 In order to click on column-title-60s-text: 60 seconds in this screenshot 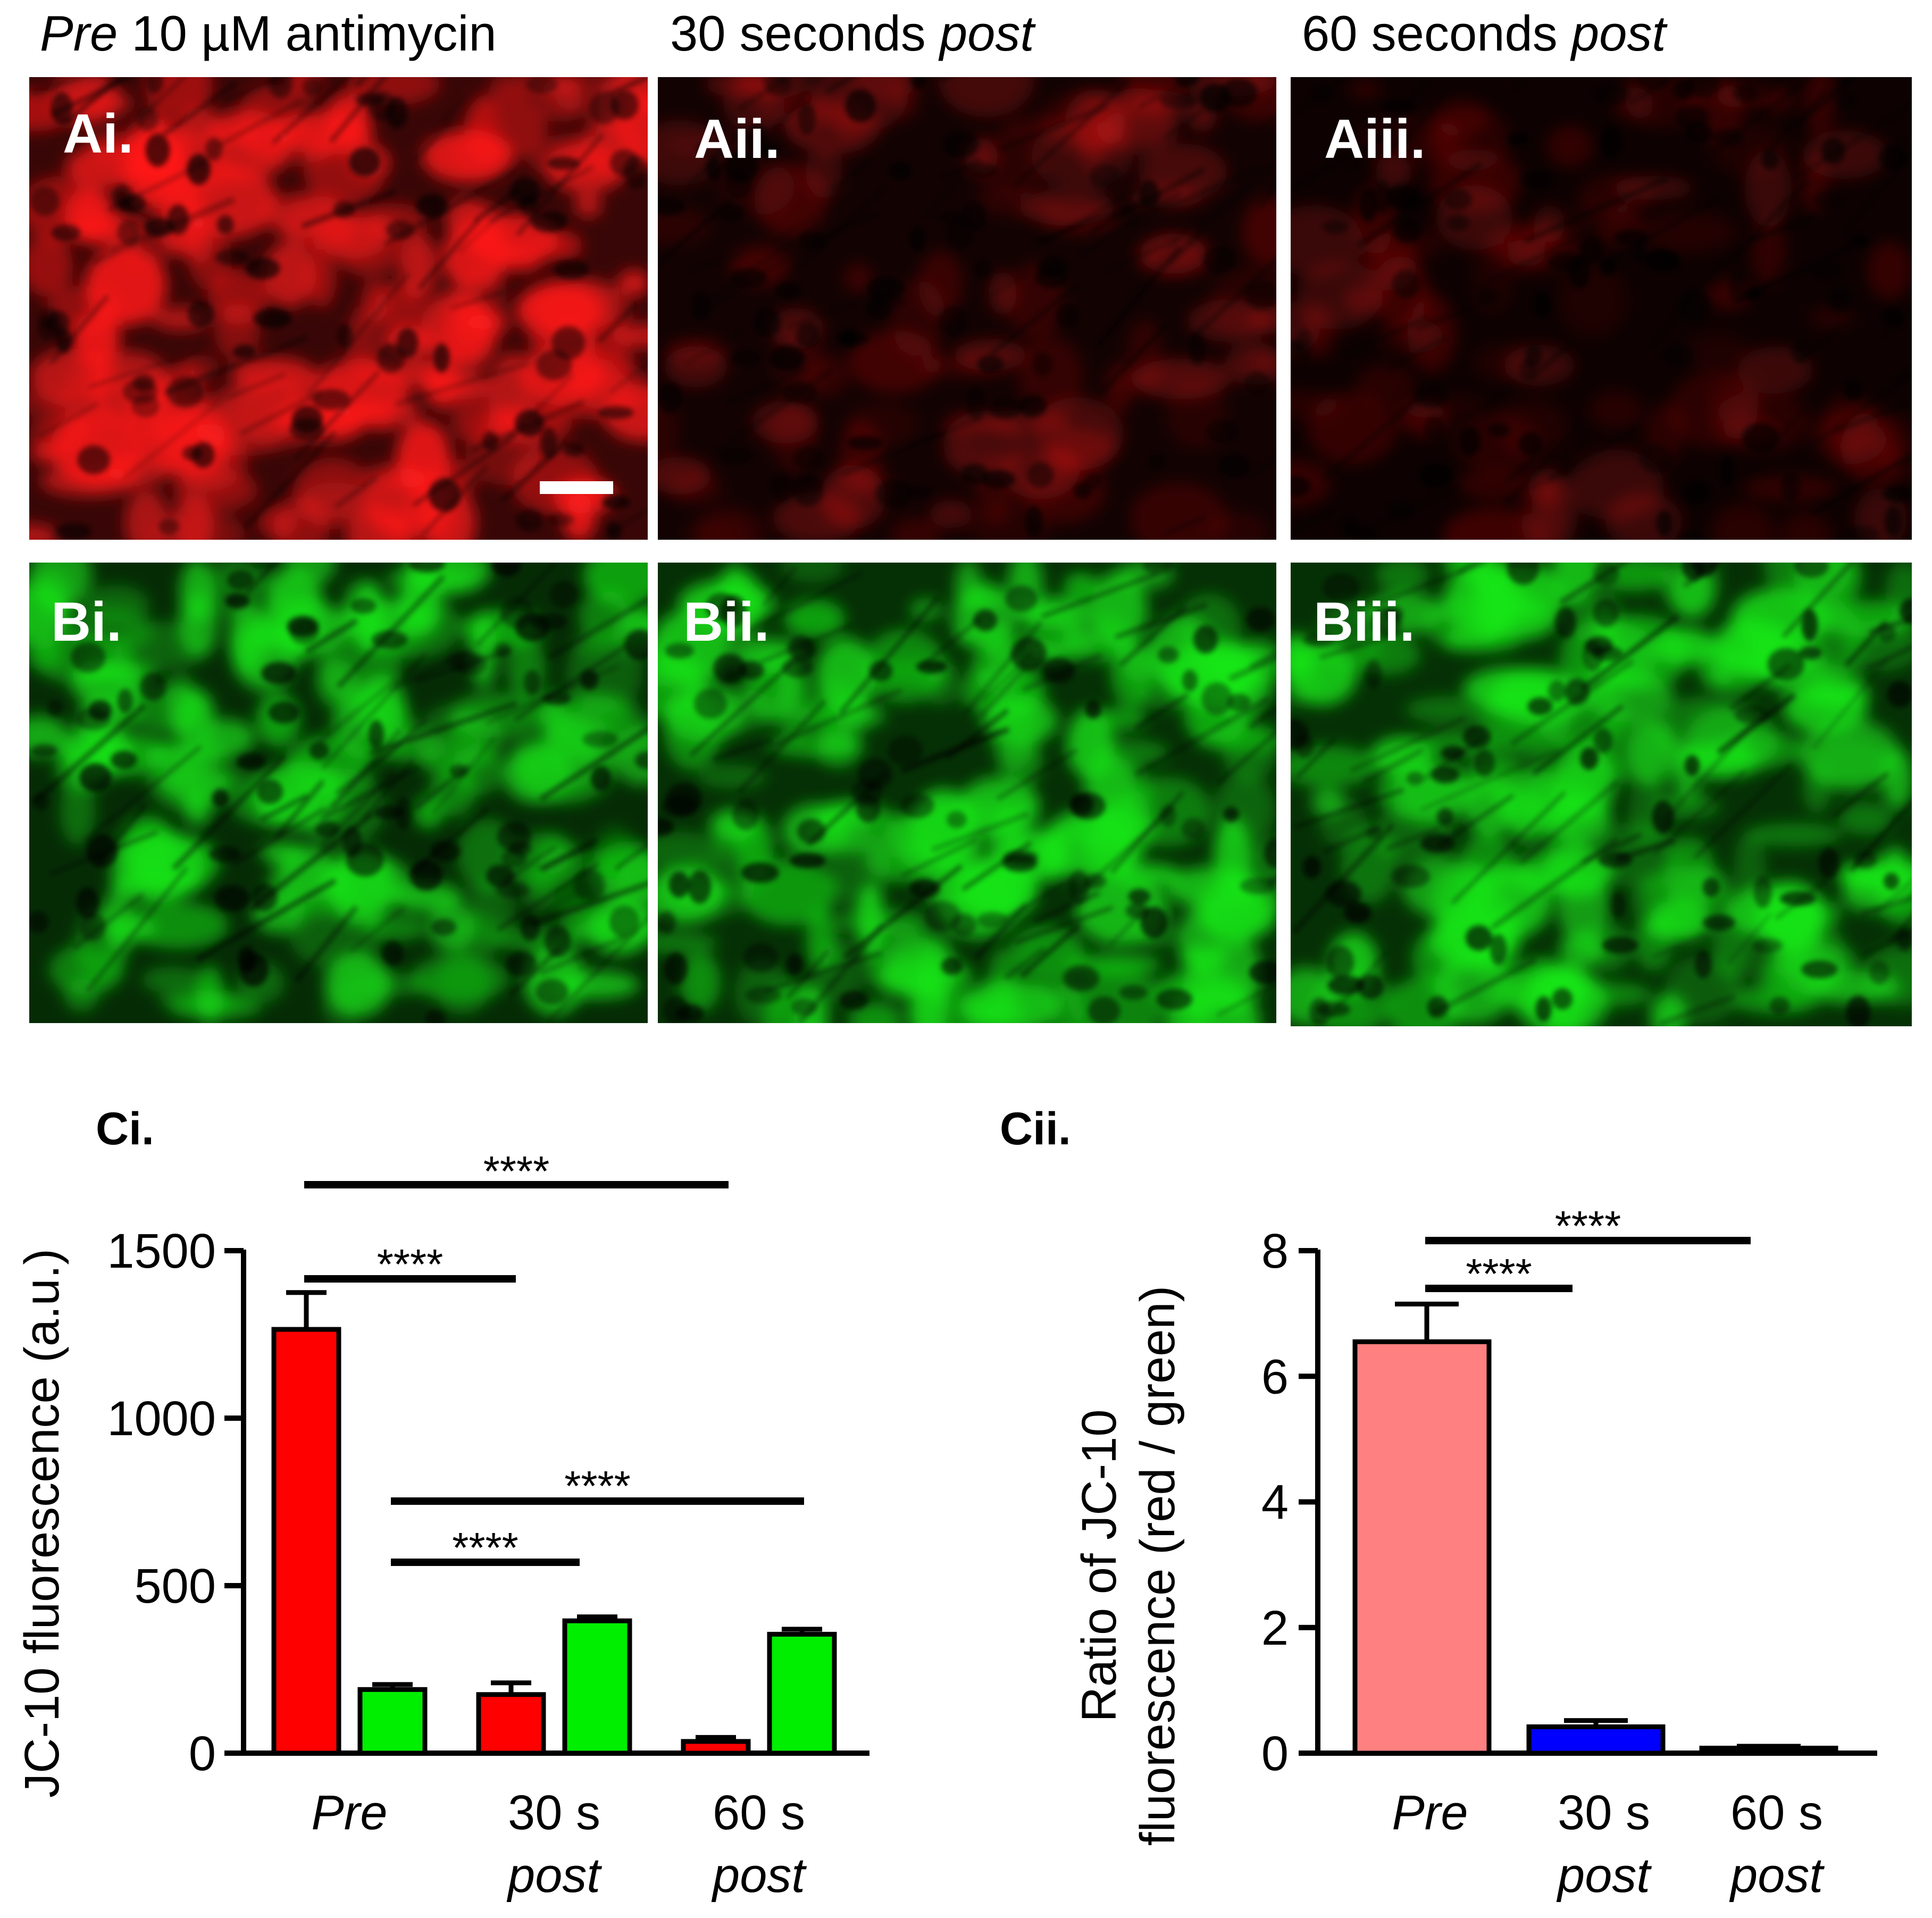, I will do `click(1436, 33)`.